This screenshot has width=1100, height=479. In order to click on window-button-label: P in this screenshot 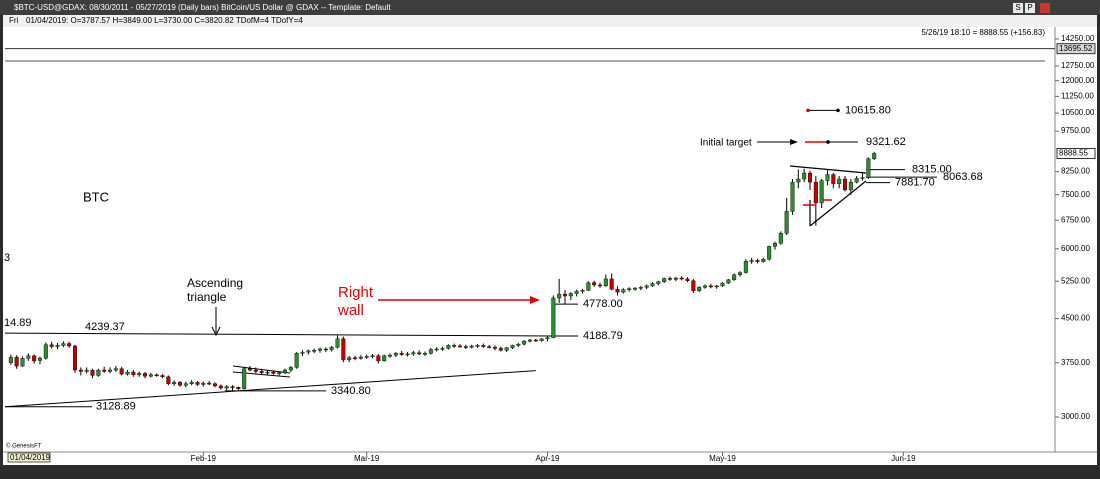, I will do `click(1029, 7)`.